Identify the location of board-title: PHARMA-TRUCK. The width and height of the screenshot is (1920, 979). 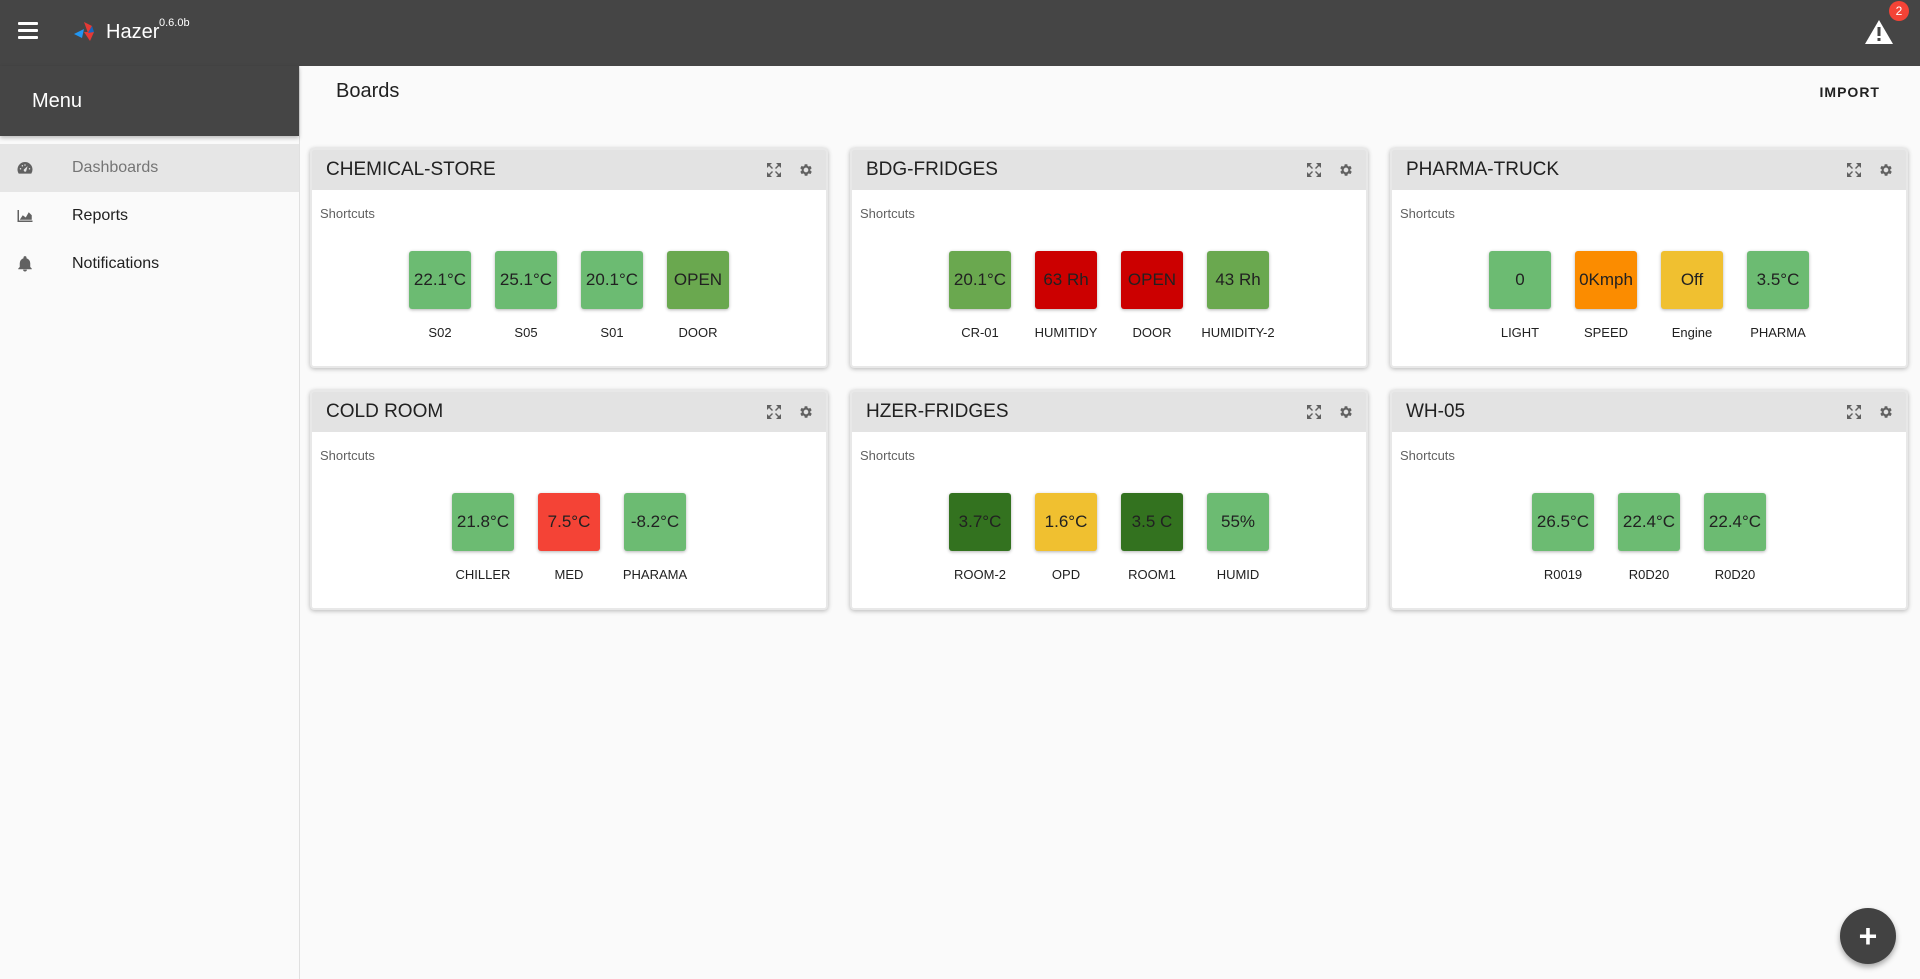
(1483, 169).